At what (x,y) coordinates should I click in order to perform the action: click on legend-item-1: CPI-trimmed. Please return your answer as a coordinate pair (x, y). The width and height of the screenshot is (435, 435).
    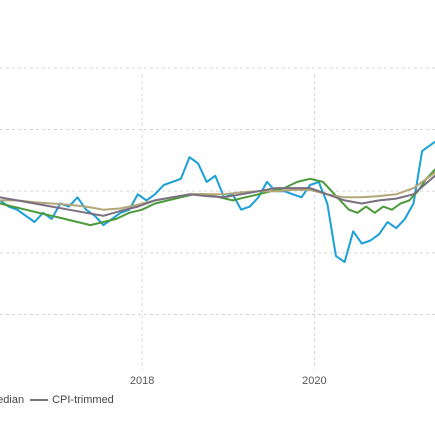
    Looking at the image, I should click on (72, 400).